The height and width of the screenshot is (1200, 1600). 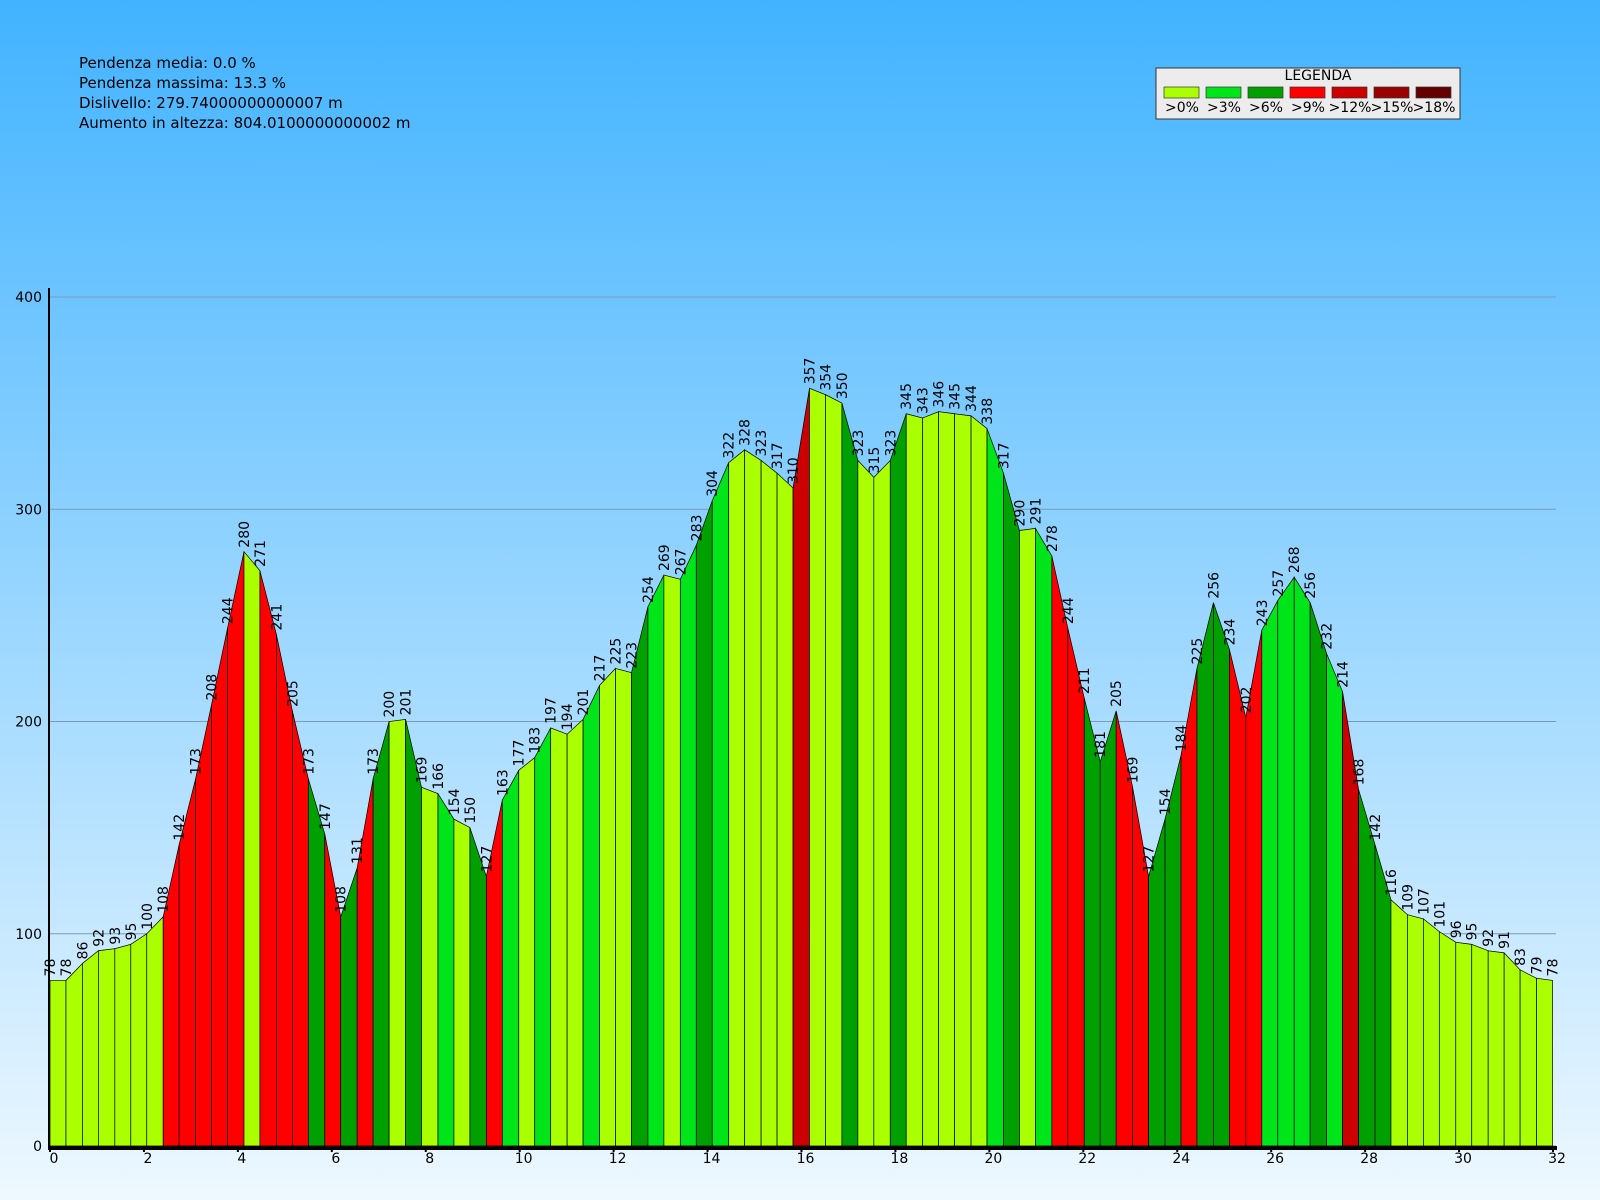 I want to click on x-tick-label: 32, so click(x=1557, y=1159).